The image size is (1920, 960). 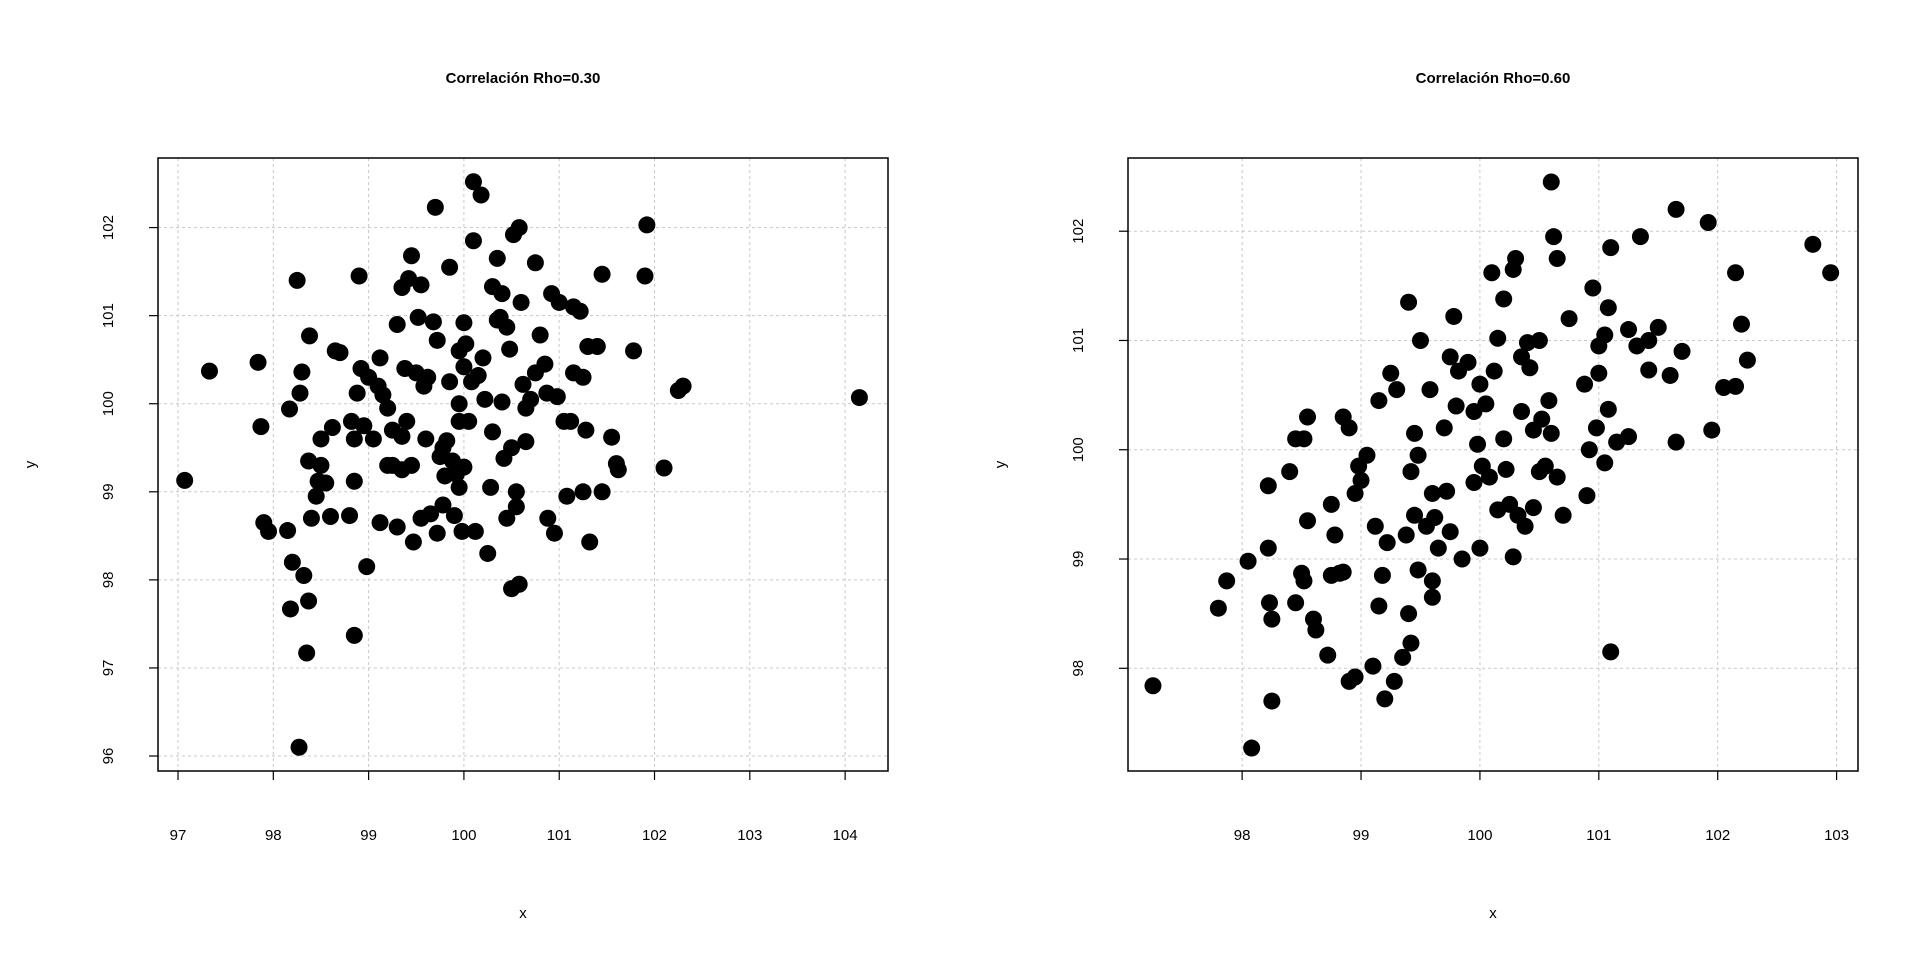 I want to click on y-tick-label: 102, so click(x=1078, y=231).